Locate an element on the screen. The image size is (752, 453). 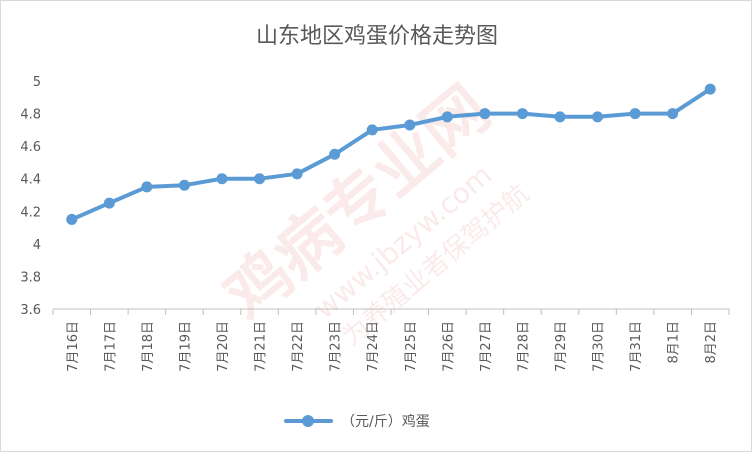
x-tick-label: 7月28日 is located at coordinates (523, 346).